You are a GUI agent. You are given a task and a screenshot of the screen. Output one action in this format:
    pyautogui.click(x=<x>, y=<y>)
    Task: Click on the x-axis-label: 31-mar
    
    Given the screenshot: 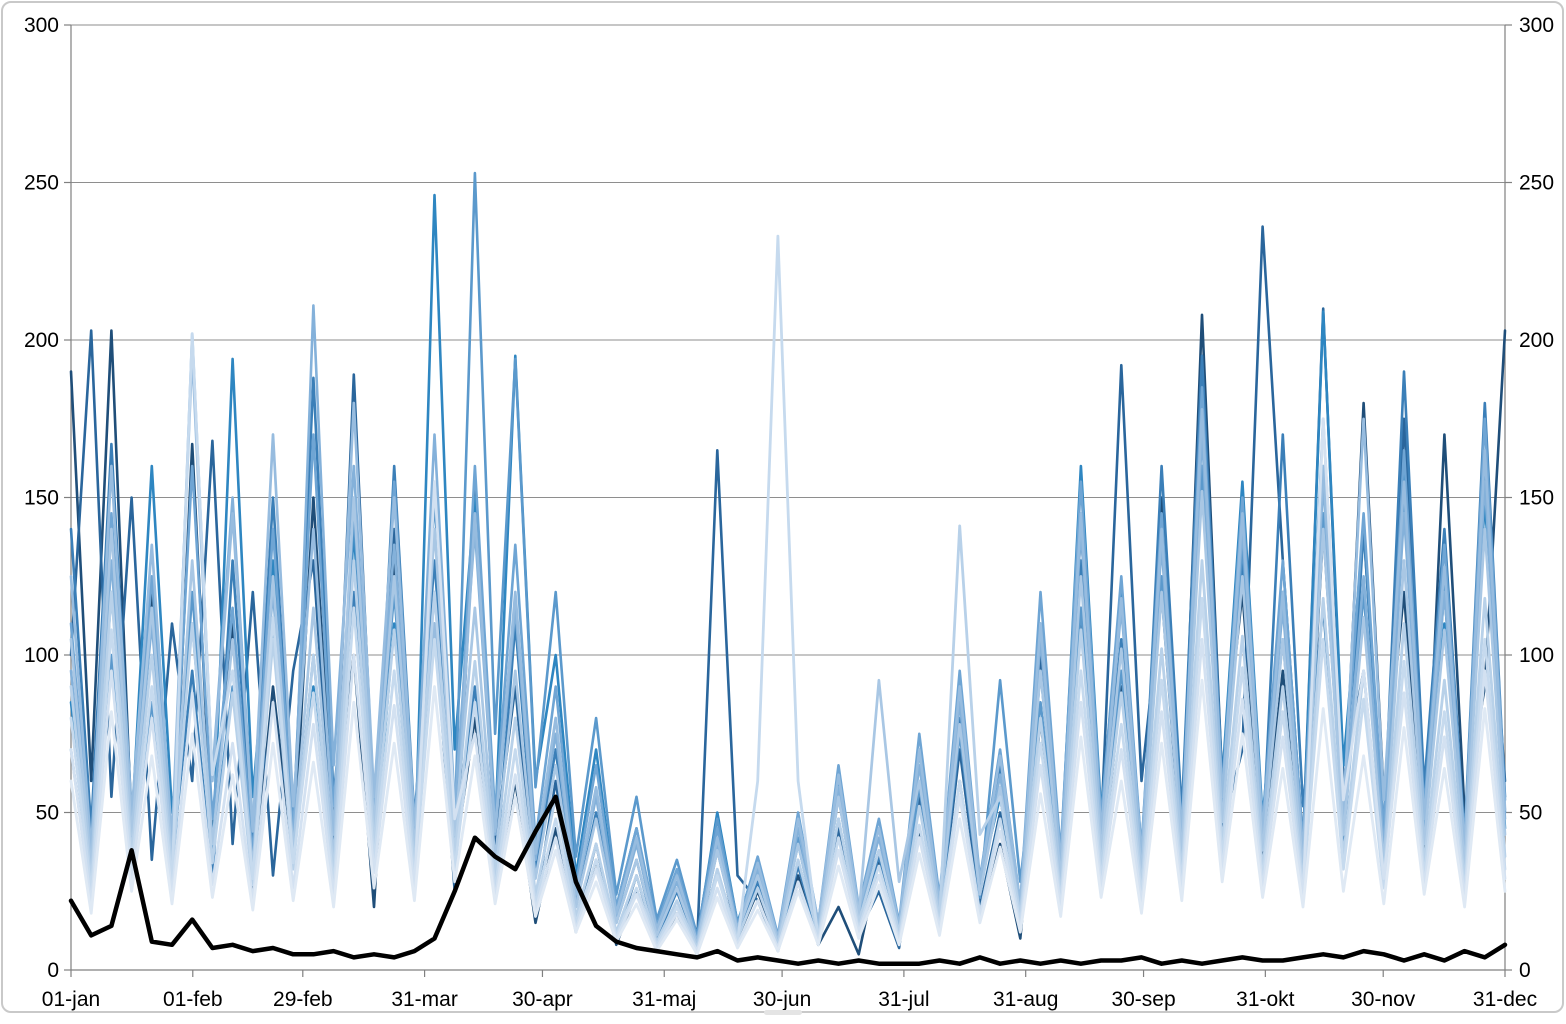 What is the action you would take?
    pyautogui.click(x=424, y=999)
    